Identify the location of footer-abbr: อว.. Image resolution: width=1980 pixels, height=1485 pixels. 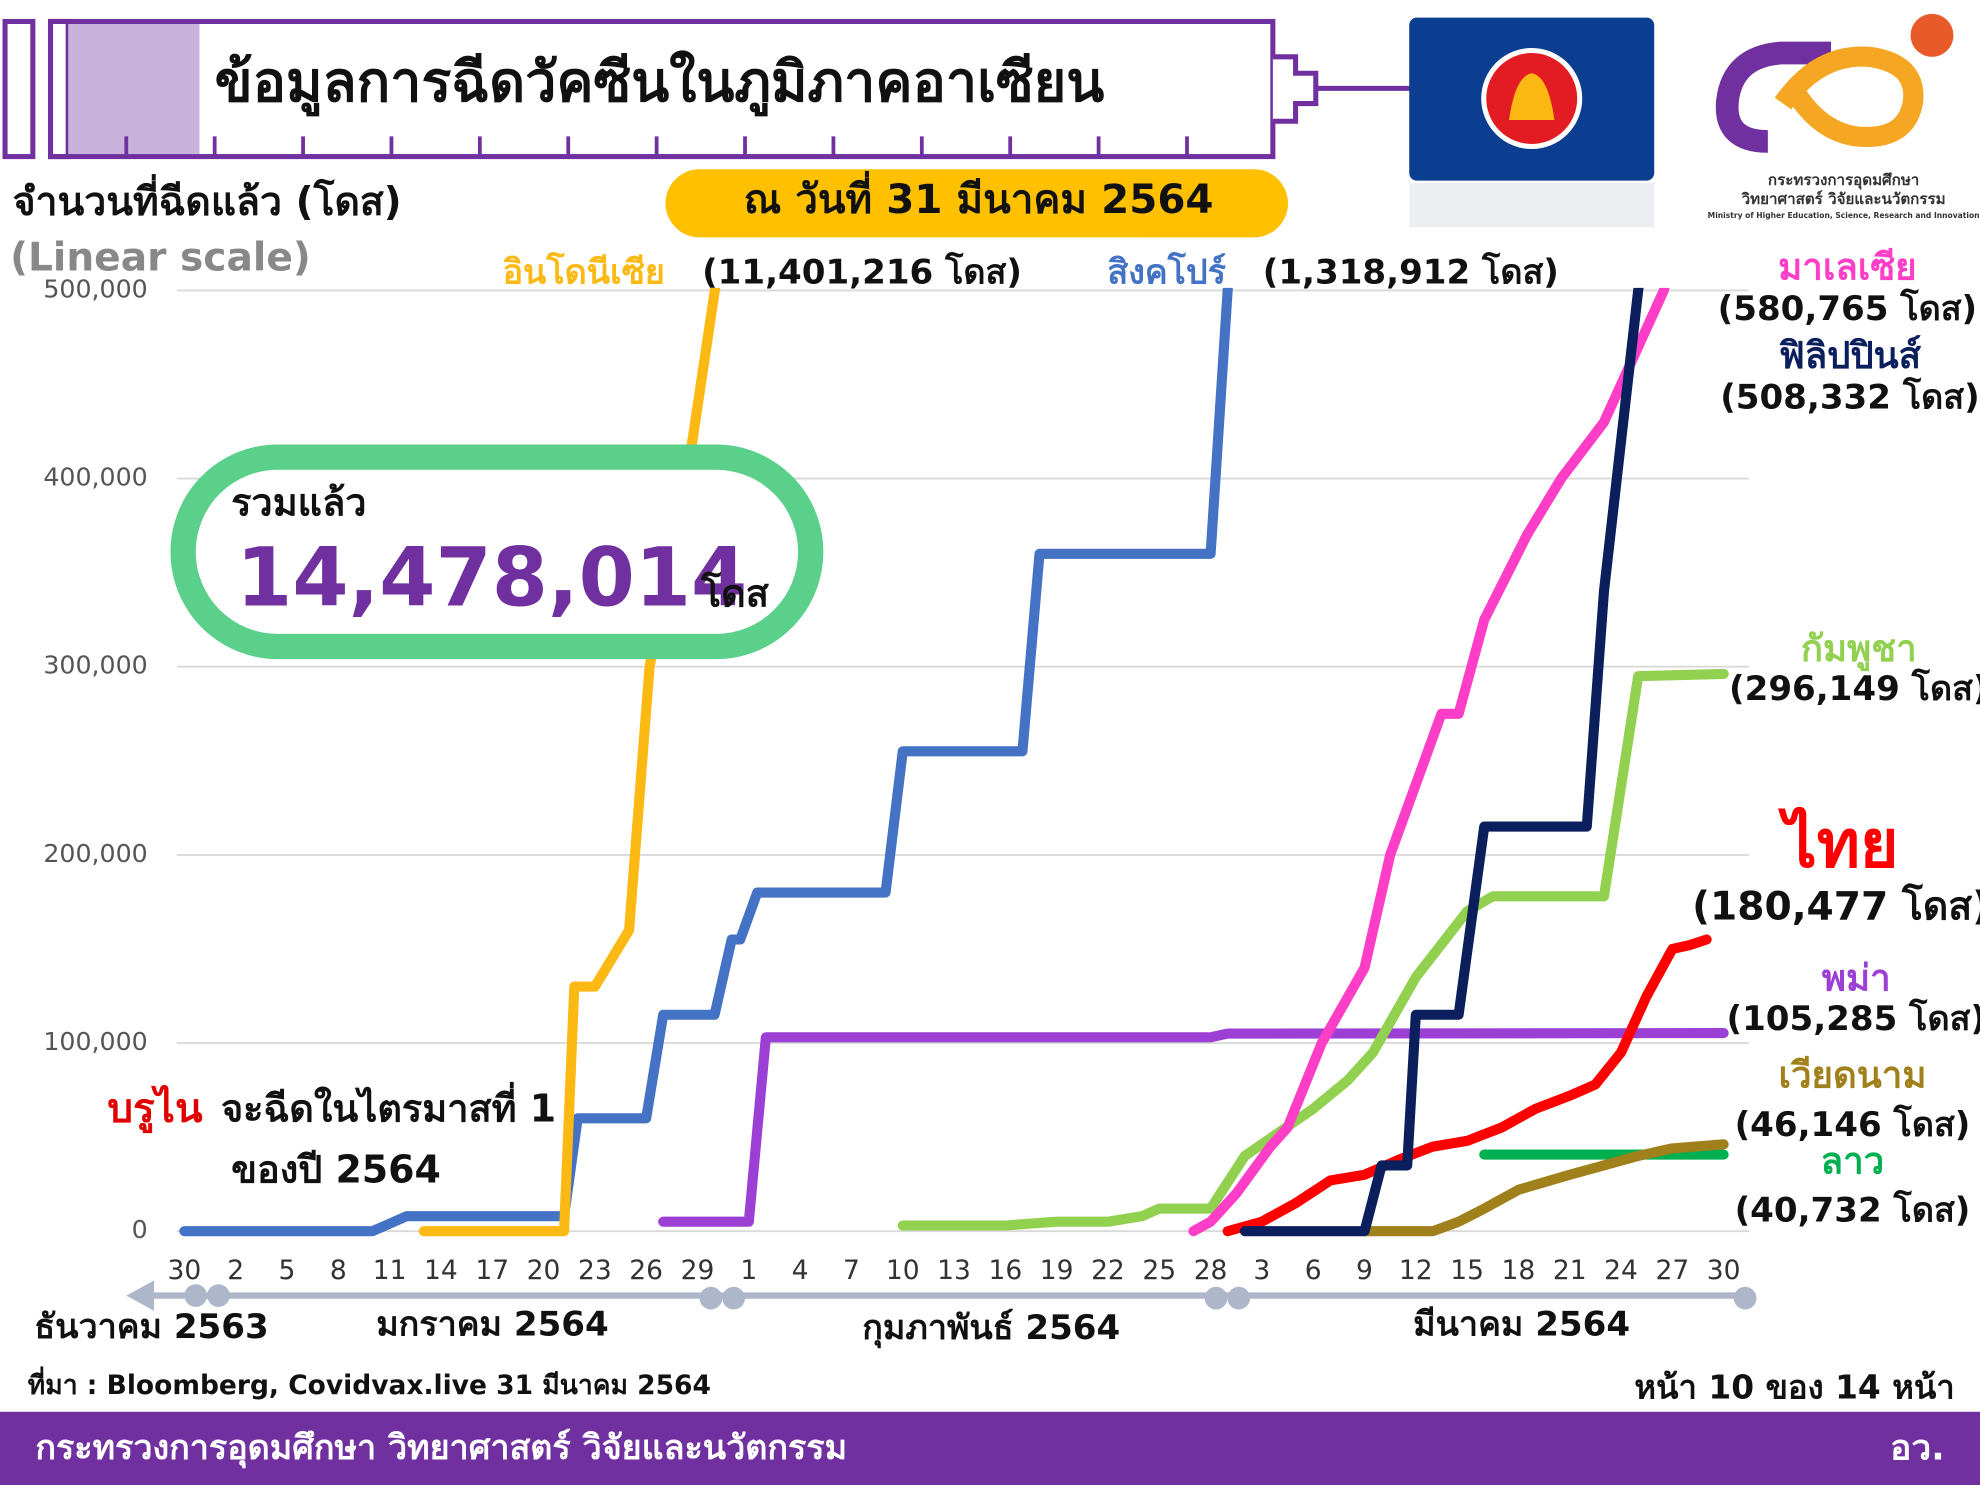
(1917, 1448).